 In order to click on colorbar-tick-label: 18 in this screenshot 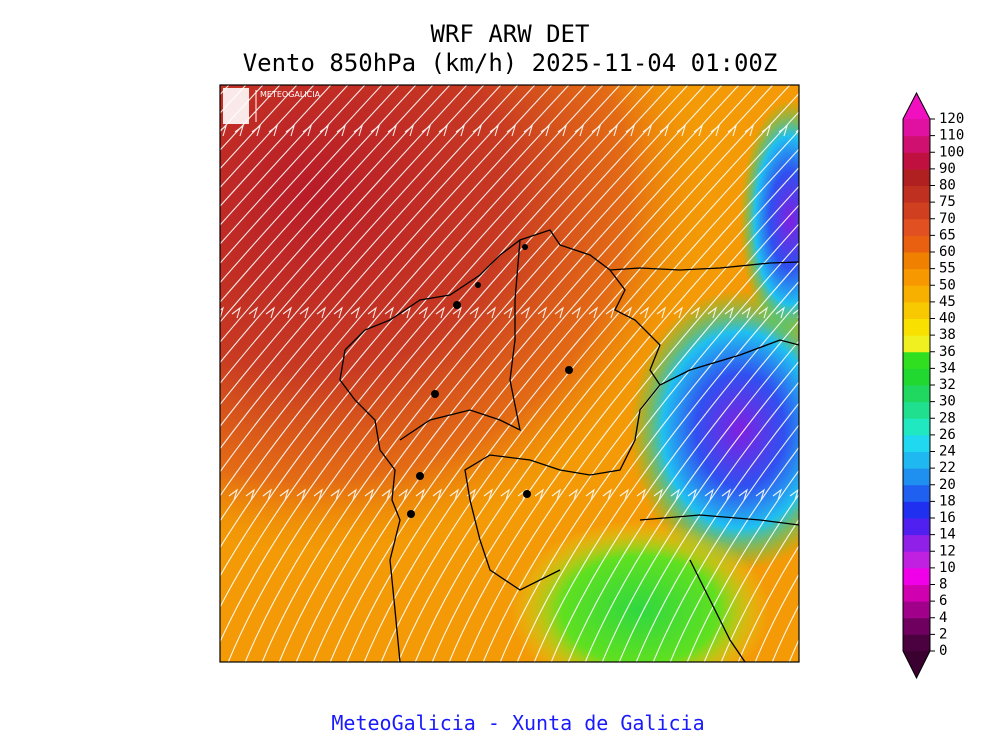, I will do `click(947, 501)`.